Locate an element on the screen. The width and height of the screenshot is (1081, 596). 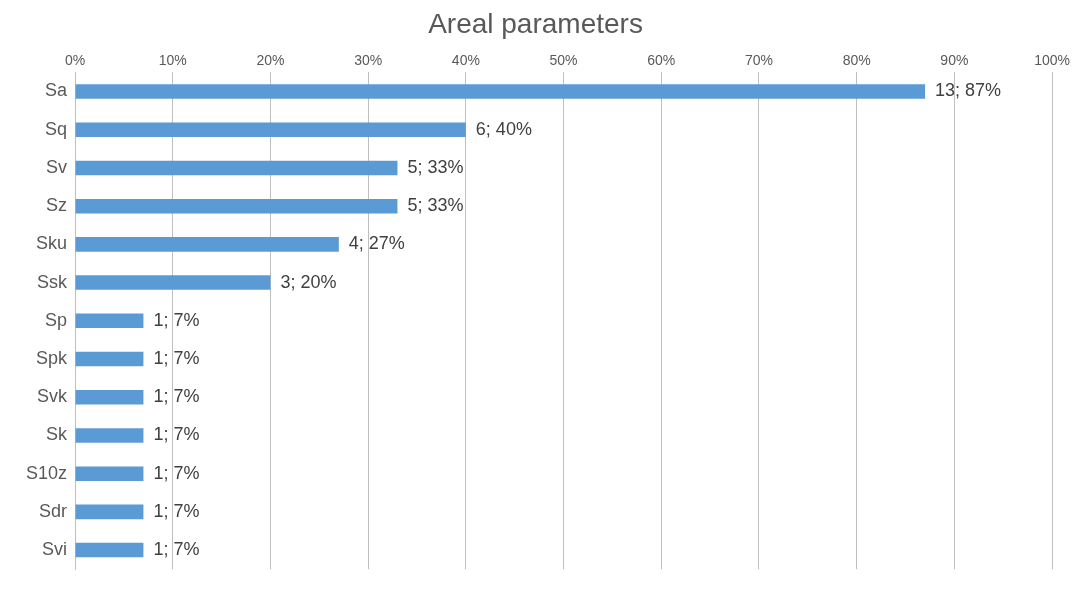
y-tick-label: Sk is located at coordinates (57, 434).